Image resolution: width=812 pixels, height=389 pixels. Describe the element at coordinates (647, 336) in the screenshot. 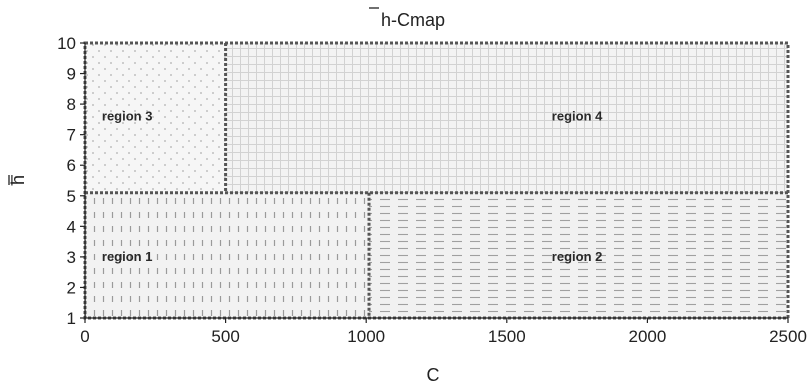

I see `x-tick-label: 2000` at that location.